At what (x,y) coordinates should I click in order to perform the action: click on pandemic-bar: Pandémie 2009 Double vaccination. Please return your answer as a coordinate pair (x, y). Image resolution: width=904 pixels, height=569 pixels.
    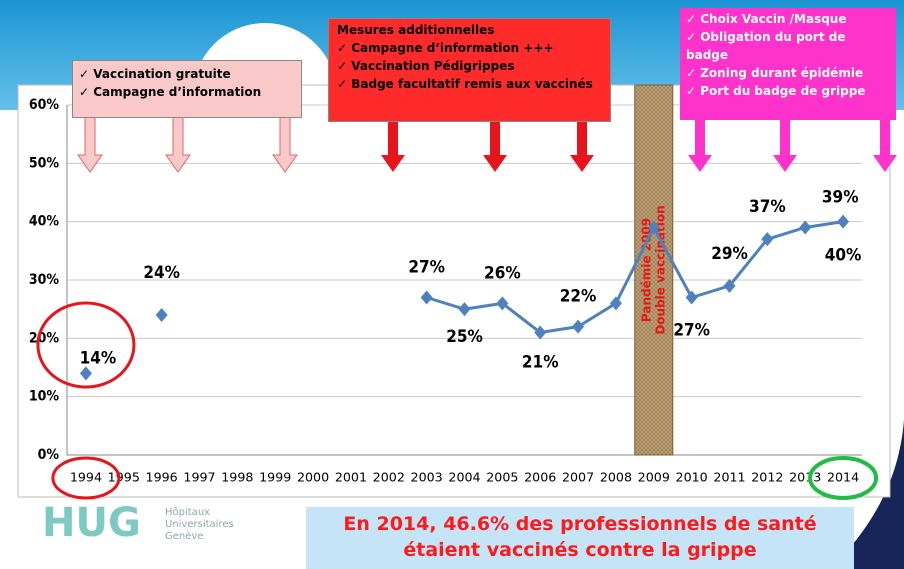
    Looking at the image, I should click on (654, 270).